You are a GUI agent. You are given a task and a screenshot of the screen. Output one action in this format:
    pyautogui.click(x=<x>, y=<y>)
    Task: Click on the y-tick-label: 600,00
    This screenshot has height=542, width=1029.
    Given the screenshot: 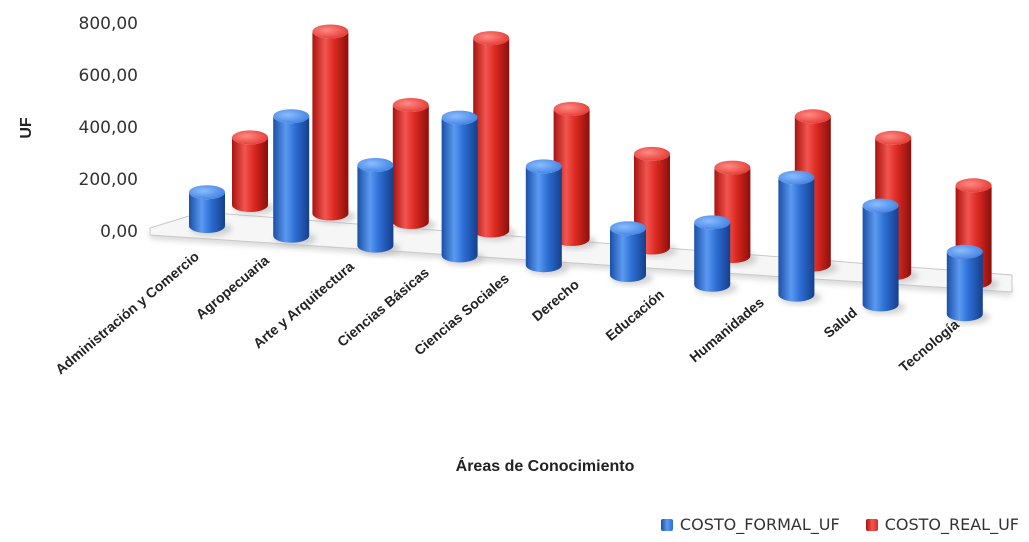 What is the action you would take?
    pyautogui.click(x=108, y=76)
    